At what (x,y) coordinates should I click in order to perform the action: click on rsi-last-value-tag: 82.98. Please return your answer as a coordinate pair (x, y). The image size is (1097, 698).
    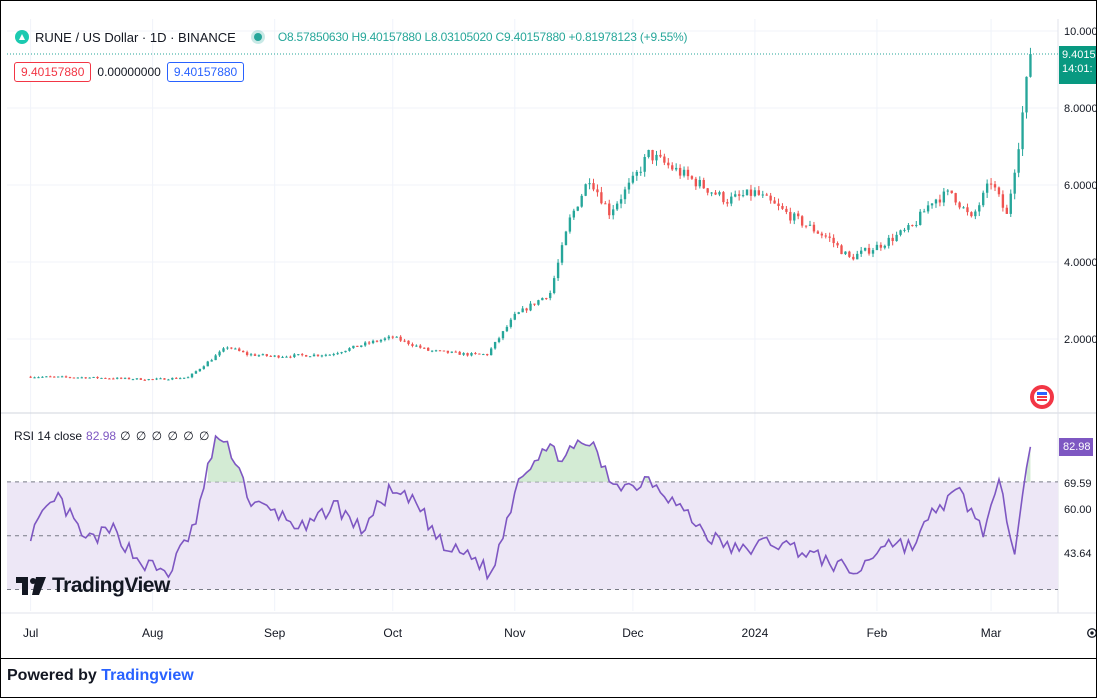
    Looking at the image, I should click on (1076, 446).